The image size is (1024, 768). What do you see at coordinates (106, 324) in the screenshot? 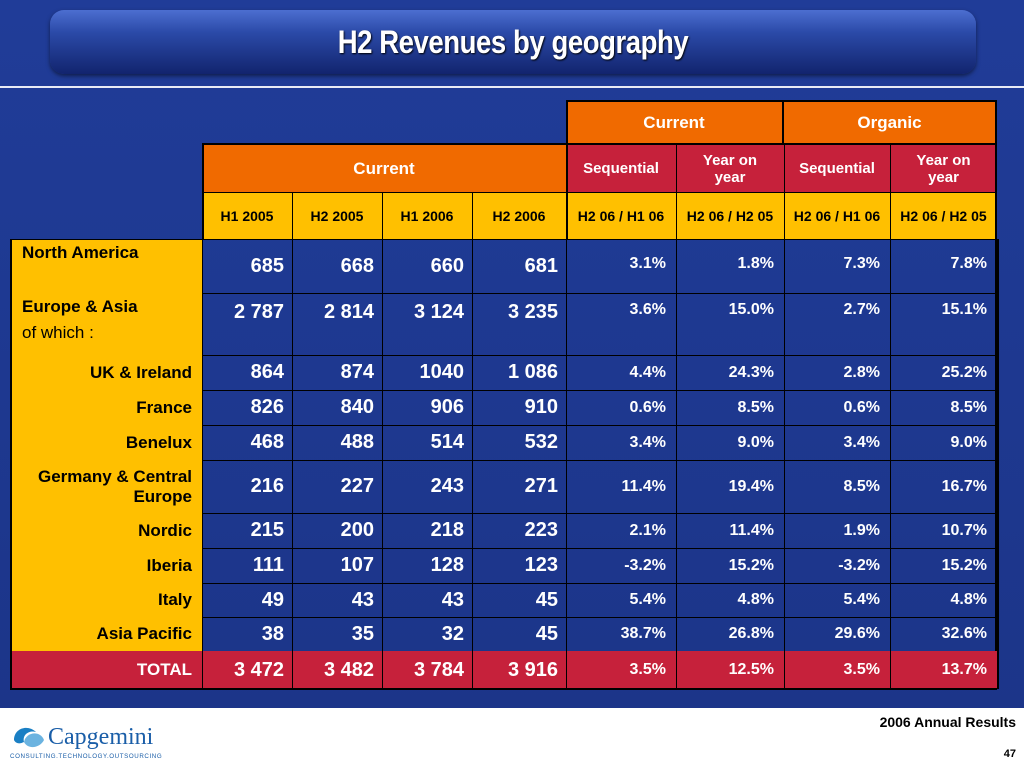
I see `row-label: Europe & Asia of which :` at bounding box center [106, 324].